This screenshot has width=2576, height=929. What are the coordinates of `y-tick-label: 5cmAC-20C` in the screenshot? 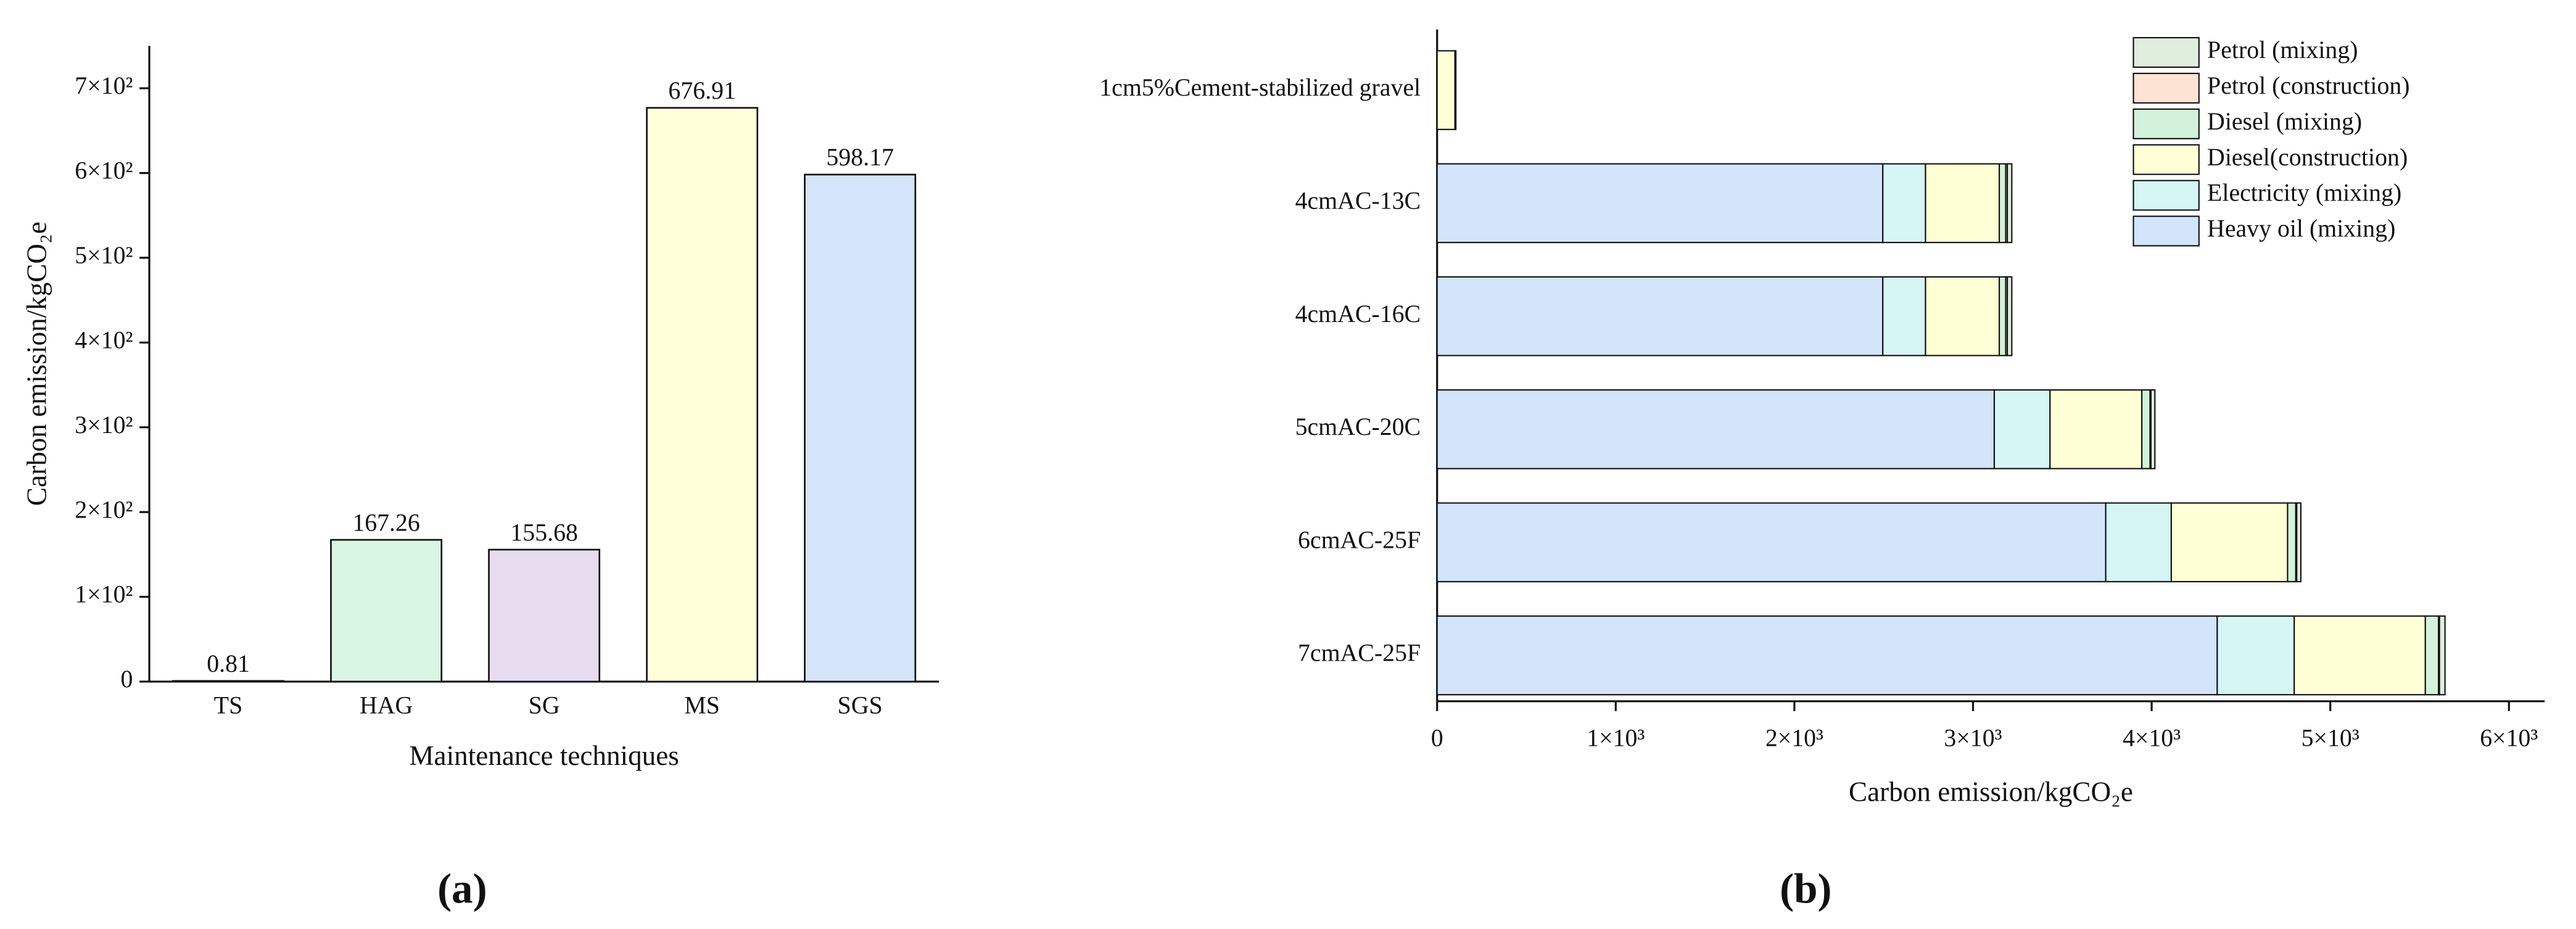 It's located at (1358, 426).